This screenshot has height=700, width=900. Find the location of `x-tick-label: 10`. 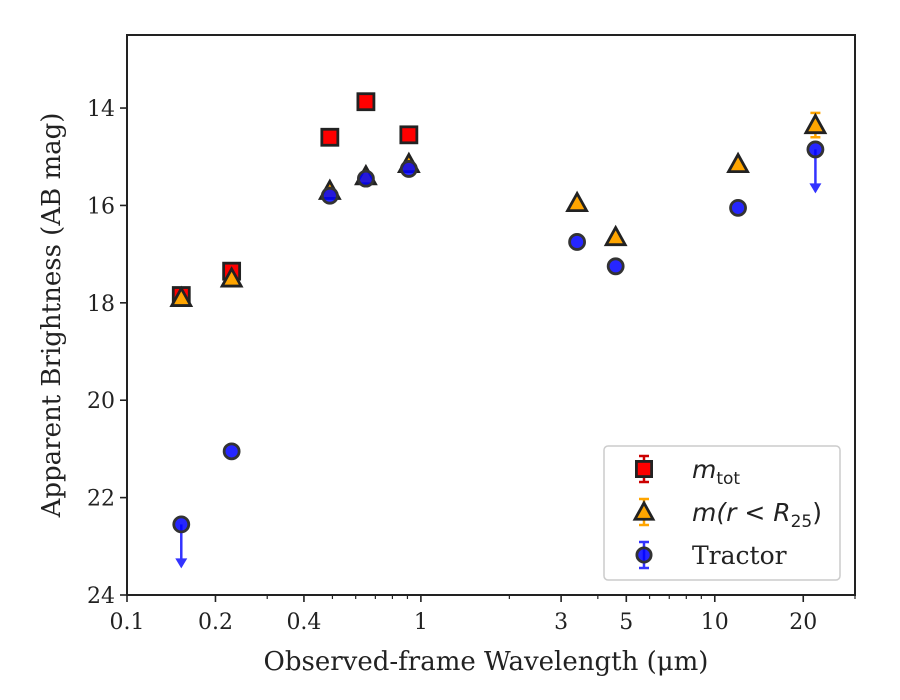

x-tick-label: 10 is located at coordinates (715, 622).